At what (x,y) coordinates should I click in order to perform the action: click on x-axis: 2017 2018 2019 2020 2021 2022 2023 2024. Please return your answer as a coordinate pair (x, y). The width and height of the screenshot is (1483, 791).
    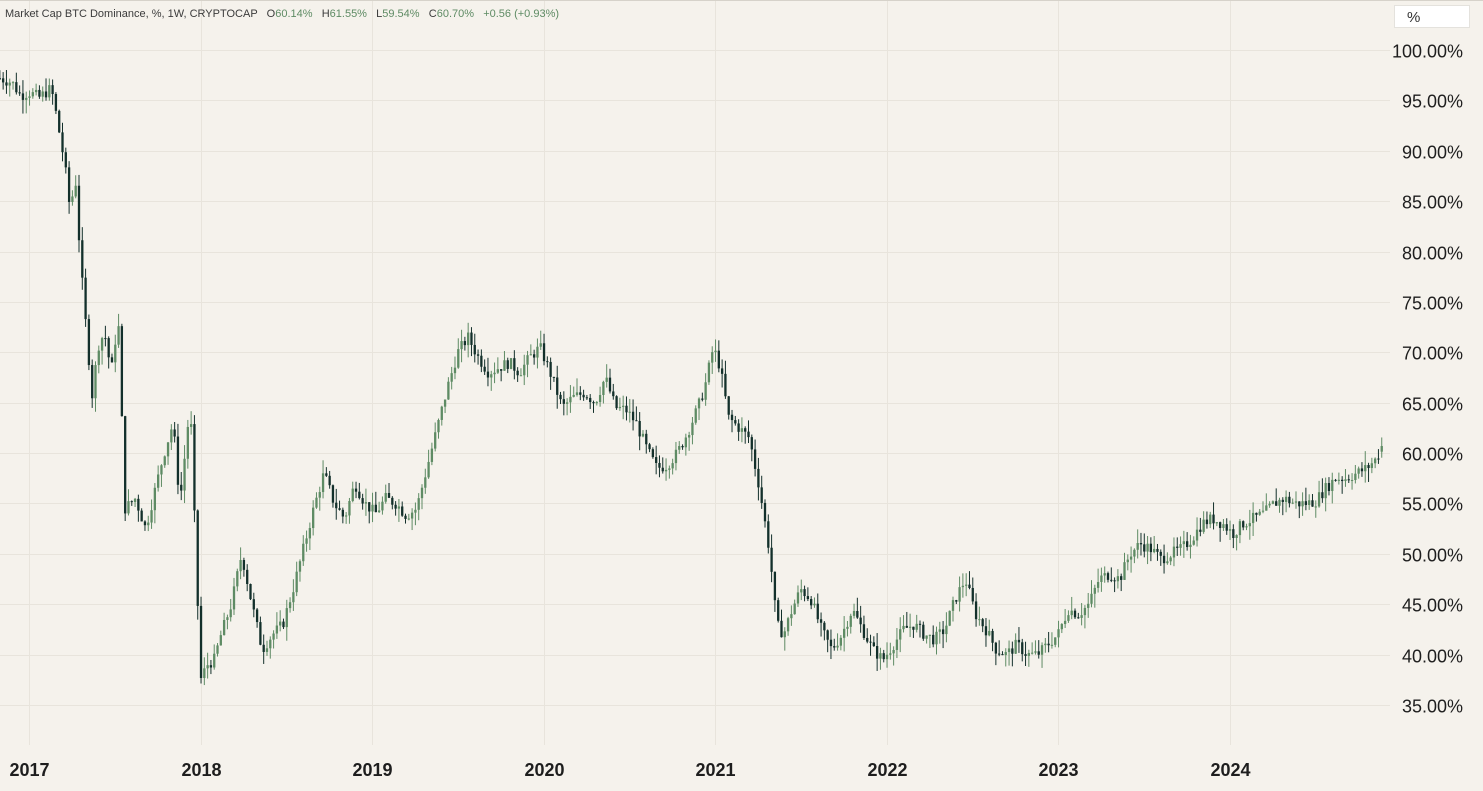
    Looking at the image, I should click on (629, 770).